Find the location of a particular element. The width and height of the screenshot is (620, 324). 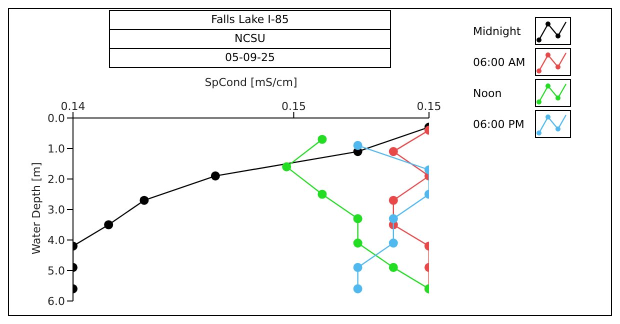

legend-label: 06:00 AM is located at coordinates (499, 62).